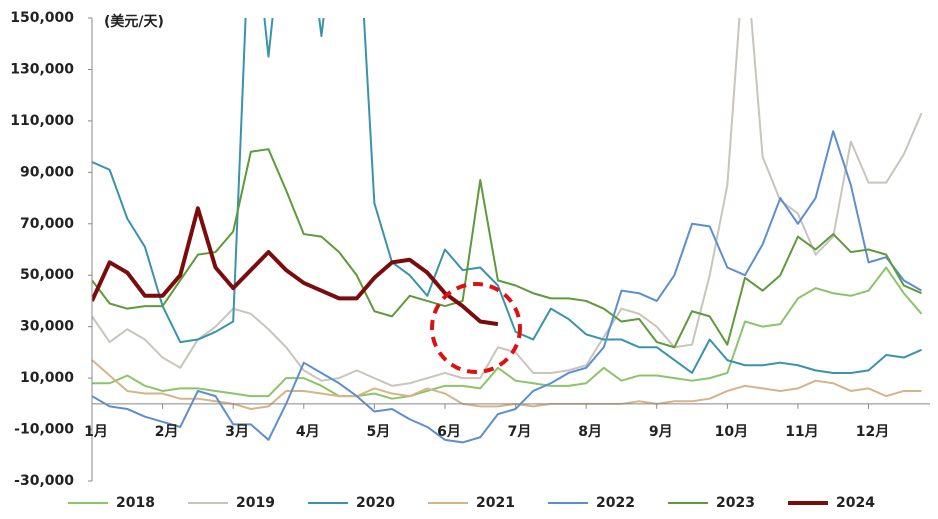 The image size is (938, 519). What do you see at coordinates (42, 121) in the screenshot?
I see `y-tick-label: 110,000` at bounding box center [42, 121].